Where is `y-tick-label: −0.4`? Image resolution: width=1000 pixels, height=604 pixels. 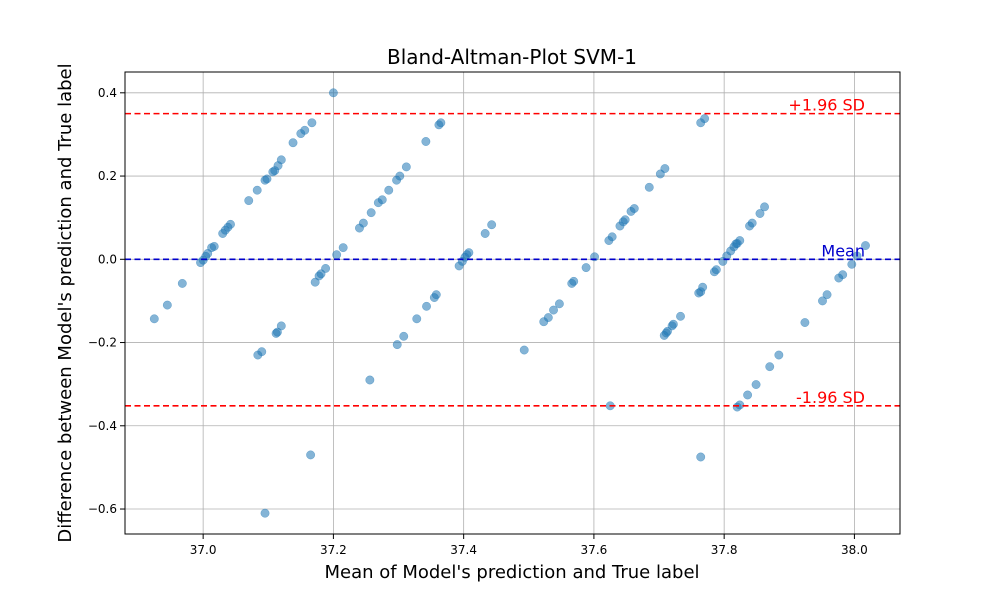 y-tick-label: −0.4 is located at coordinates (102, 426).